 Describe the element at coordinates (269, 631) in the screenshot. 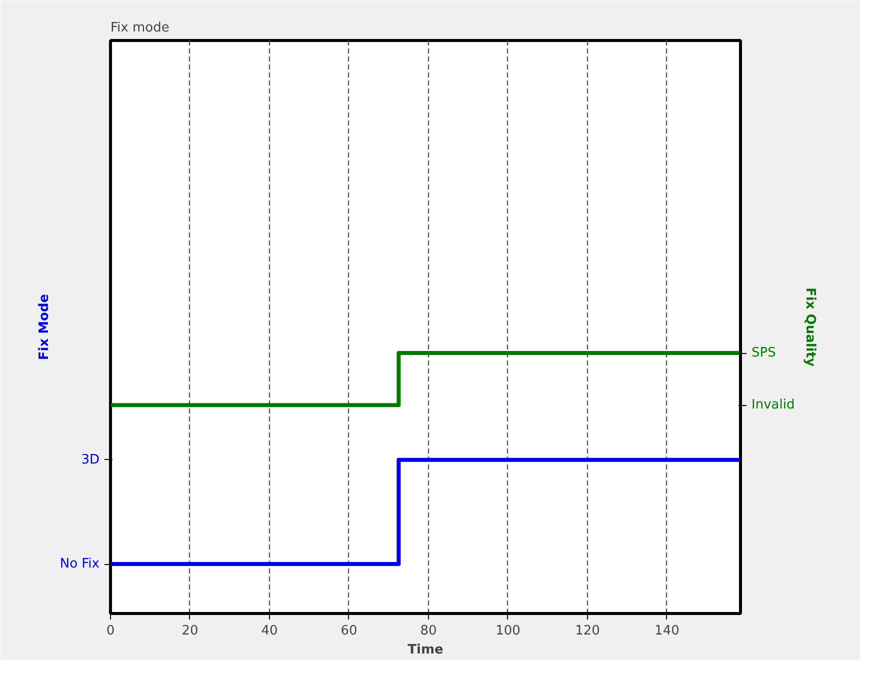

I see `x-tick-label: 40` at that location.